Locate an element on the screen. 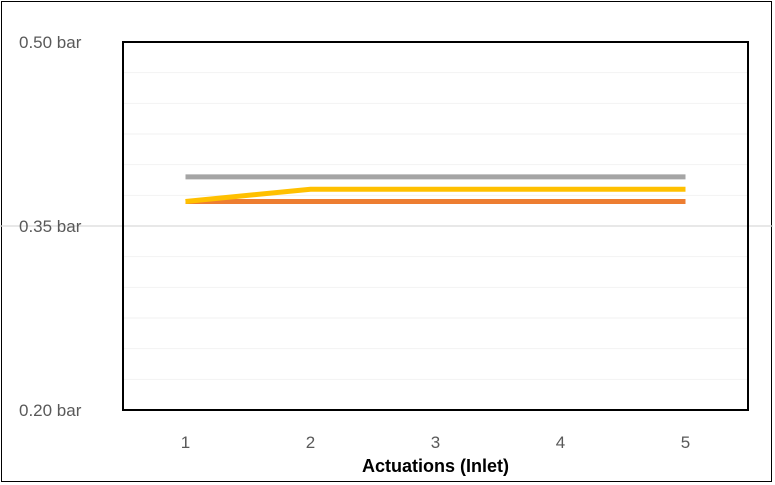 The width and height of the screenshot is (775, 485). x-axis-title: Actuations (Inlet) is located at coordinates (435, 466).